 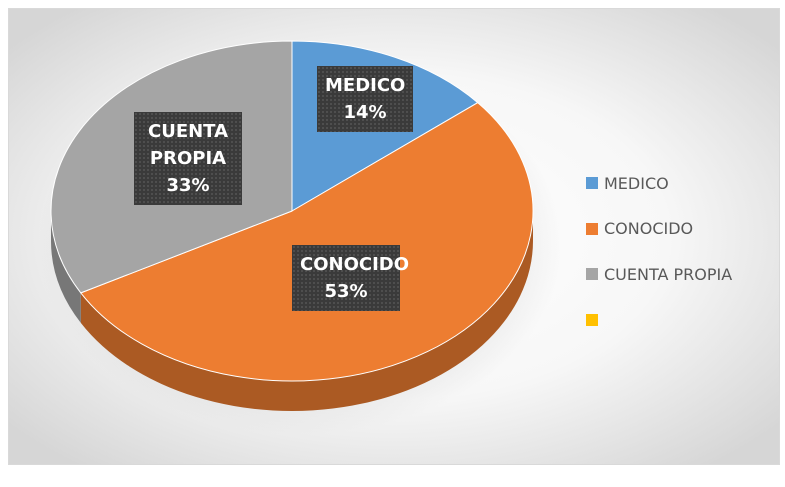 I want to click on data-label-value: 14%, so click(x=365, y=112).